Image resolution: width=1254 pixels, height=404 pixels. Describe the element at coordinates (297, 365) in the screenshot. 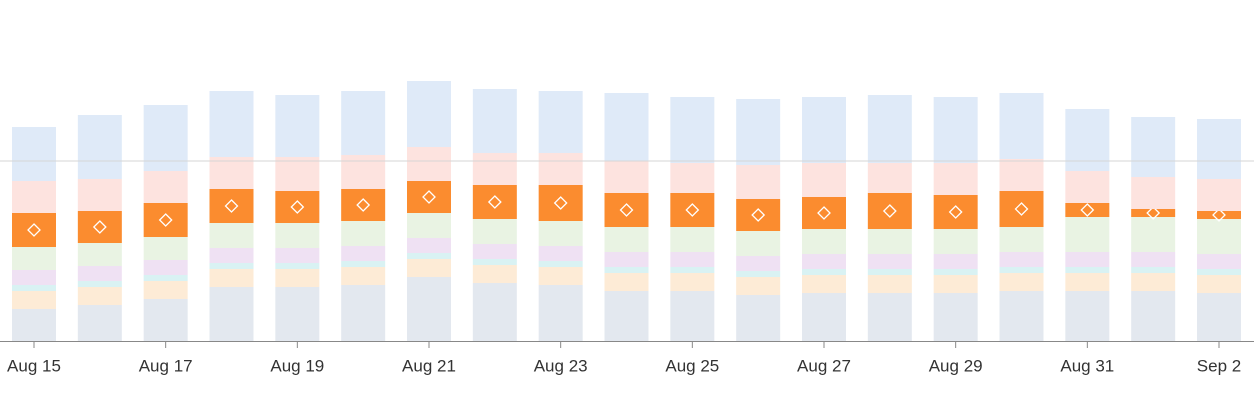

I see `x-tick-label: Aug 19` at that location.